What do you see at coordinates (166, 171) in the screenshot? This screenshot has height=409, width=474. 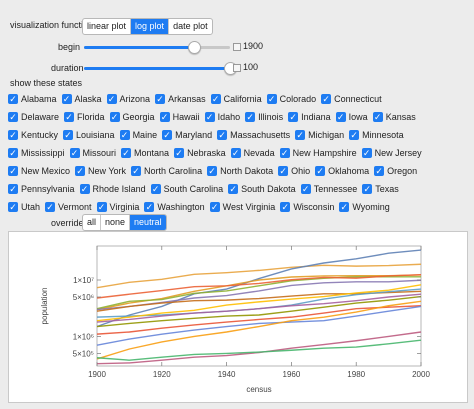 I see `state-checkbox: ✓ North Carolina` at bounding box center [166, 171].